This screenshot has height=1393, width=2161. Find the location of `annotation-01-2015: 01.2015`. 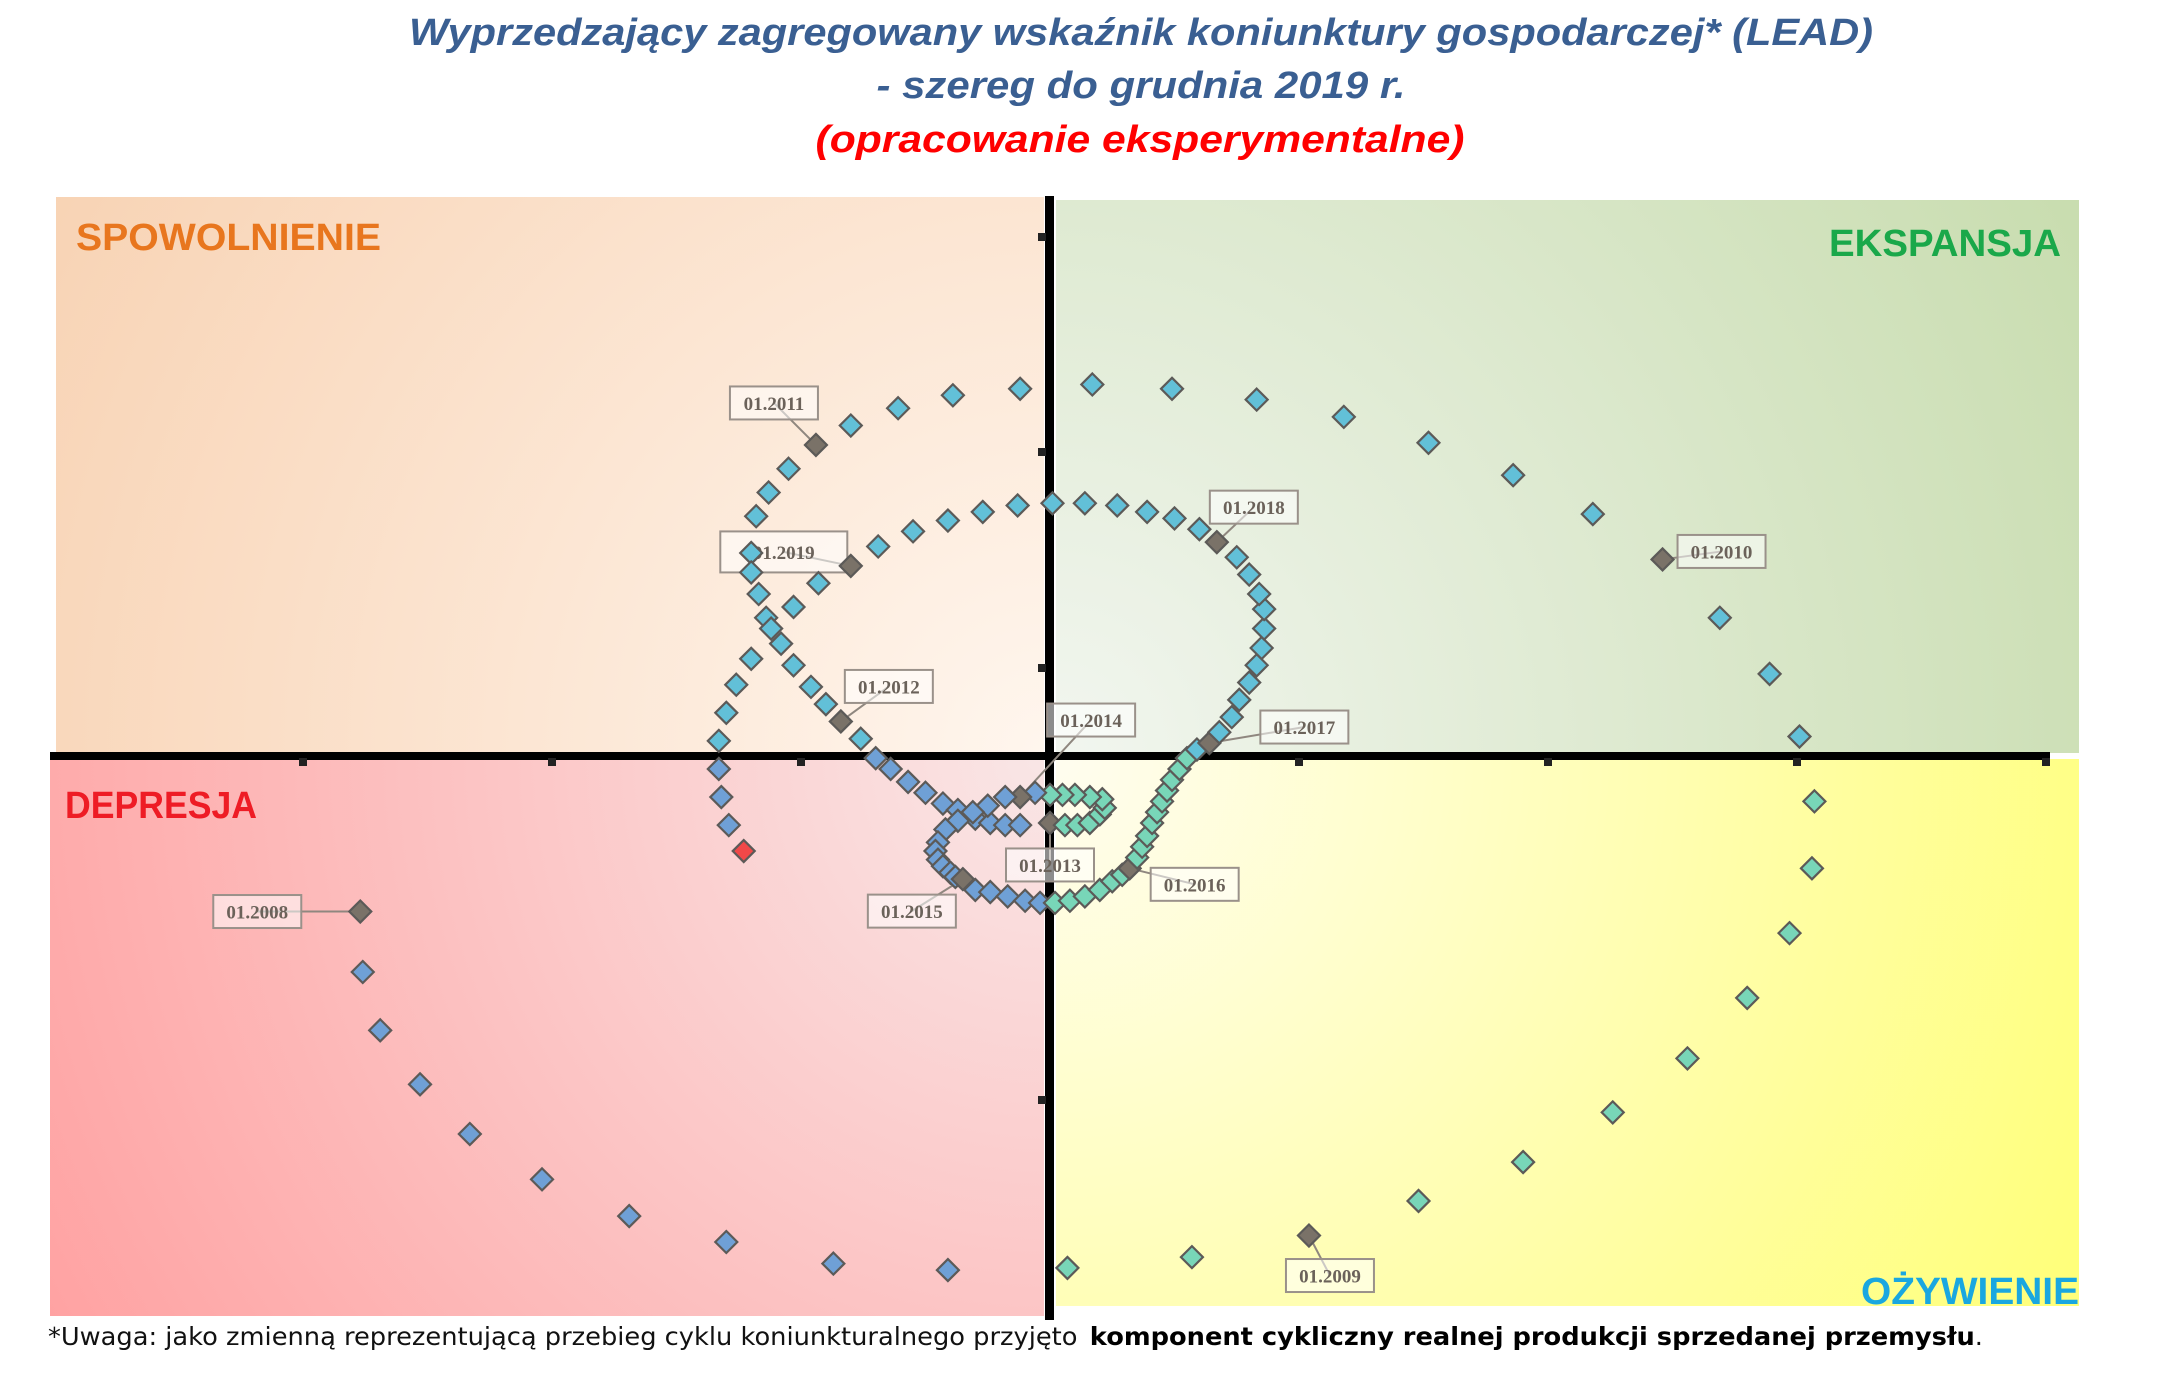

annotation-01-2015: 01.2015 is located at coordinates (915, 903).